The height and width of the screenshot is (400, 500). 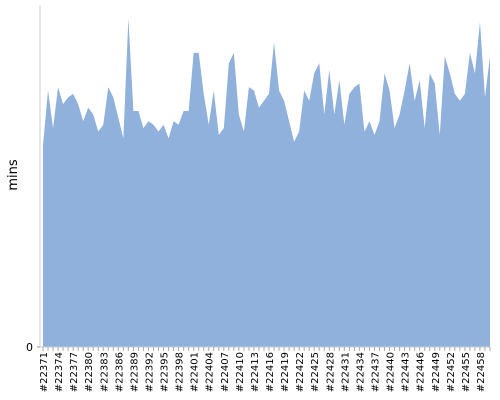 What do you see at coordinates (436, 372) in the screenshot?
I see `x-tick-label: #22449` at bounding box center [436, 372].